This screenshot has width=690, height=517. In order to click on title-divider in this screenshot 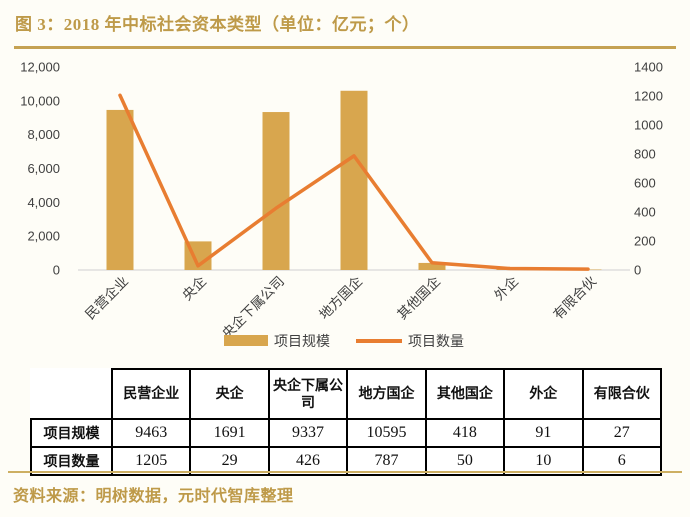, I will do `click(345, 47)`.